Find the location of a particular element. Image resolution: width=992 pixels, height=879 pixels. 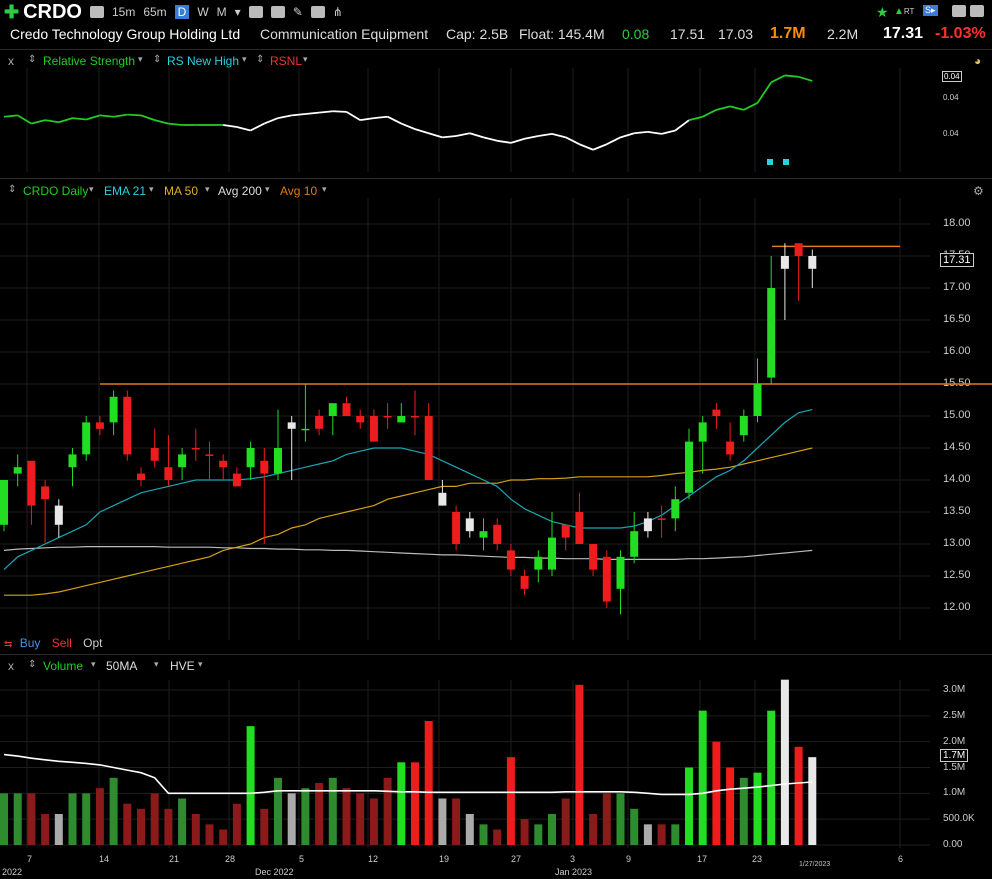

s-badge: S▸ is located at coordinates (930, 10).